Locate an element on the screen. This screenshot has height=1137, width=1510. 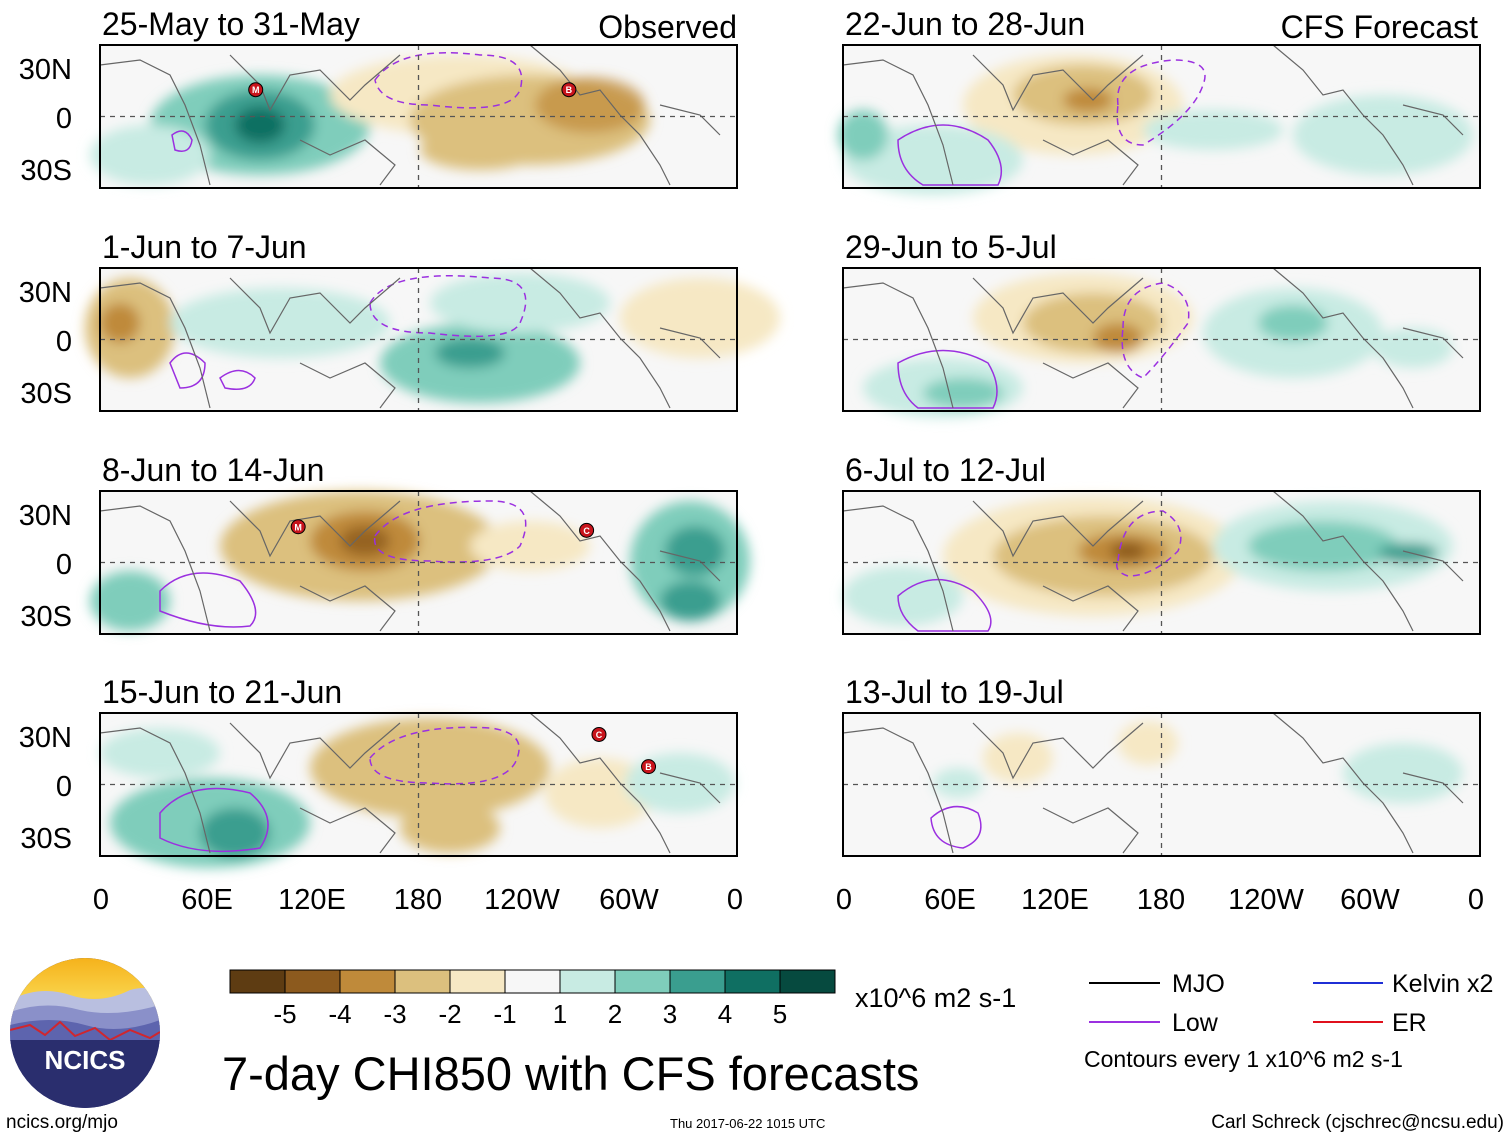
footer-timestamp: Thu 2017-06-22 1015 UTC is located at coordinates (747, 1123).